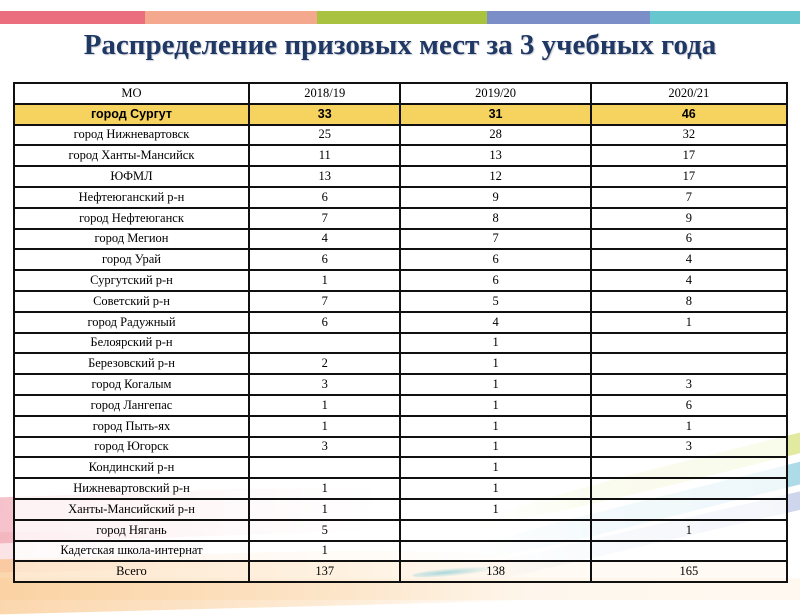  I want to click on row-label-cell: город Лангепас, so click(131, 405).